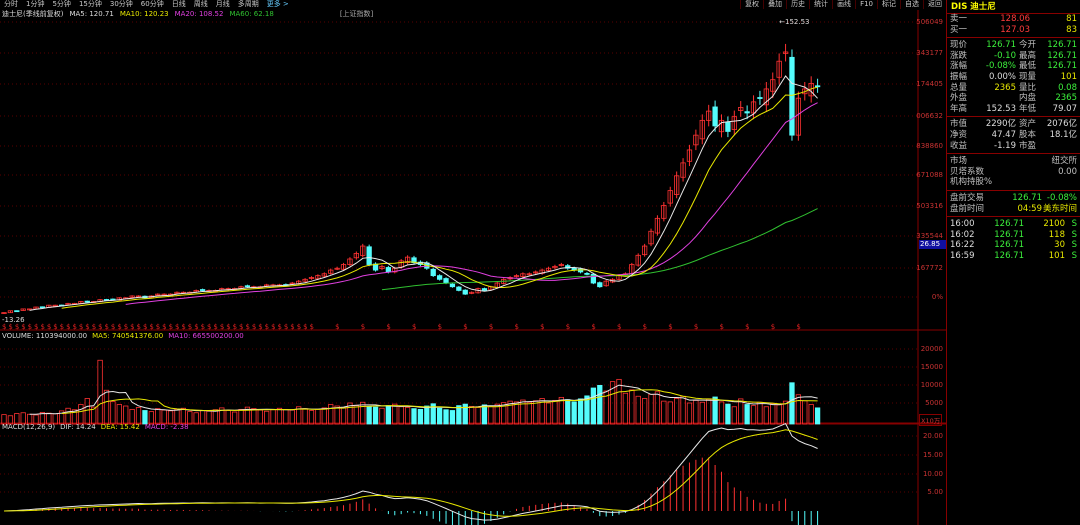 This screenshot has height=525, width=1080. I want to click on tool-button: 复权, so click(751, 4).